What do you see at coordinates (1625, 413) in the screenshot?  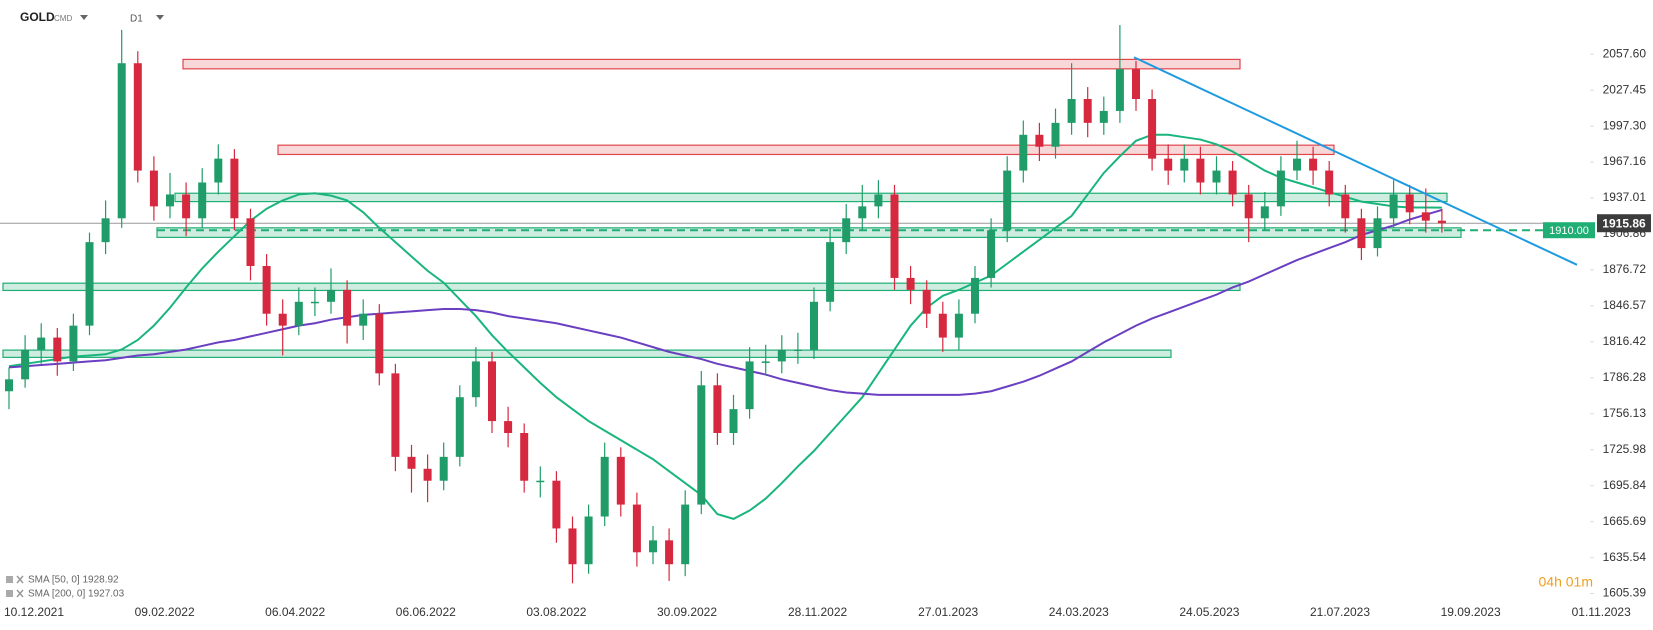 I see `y-tick-label: 1756.13` at bounding box center [1625, 413].